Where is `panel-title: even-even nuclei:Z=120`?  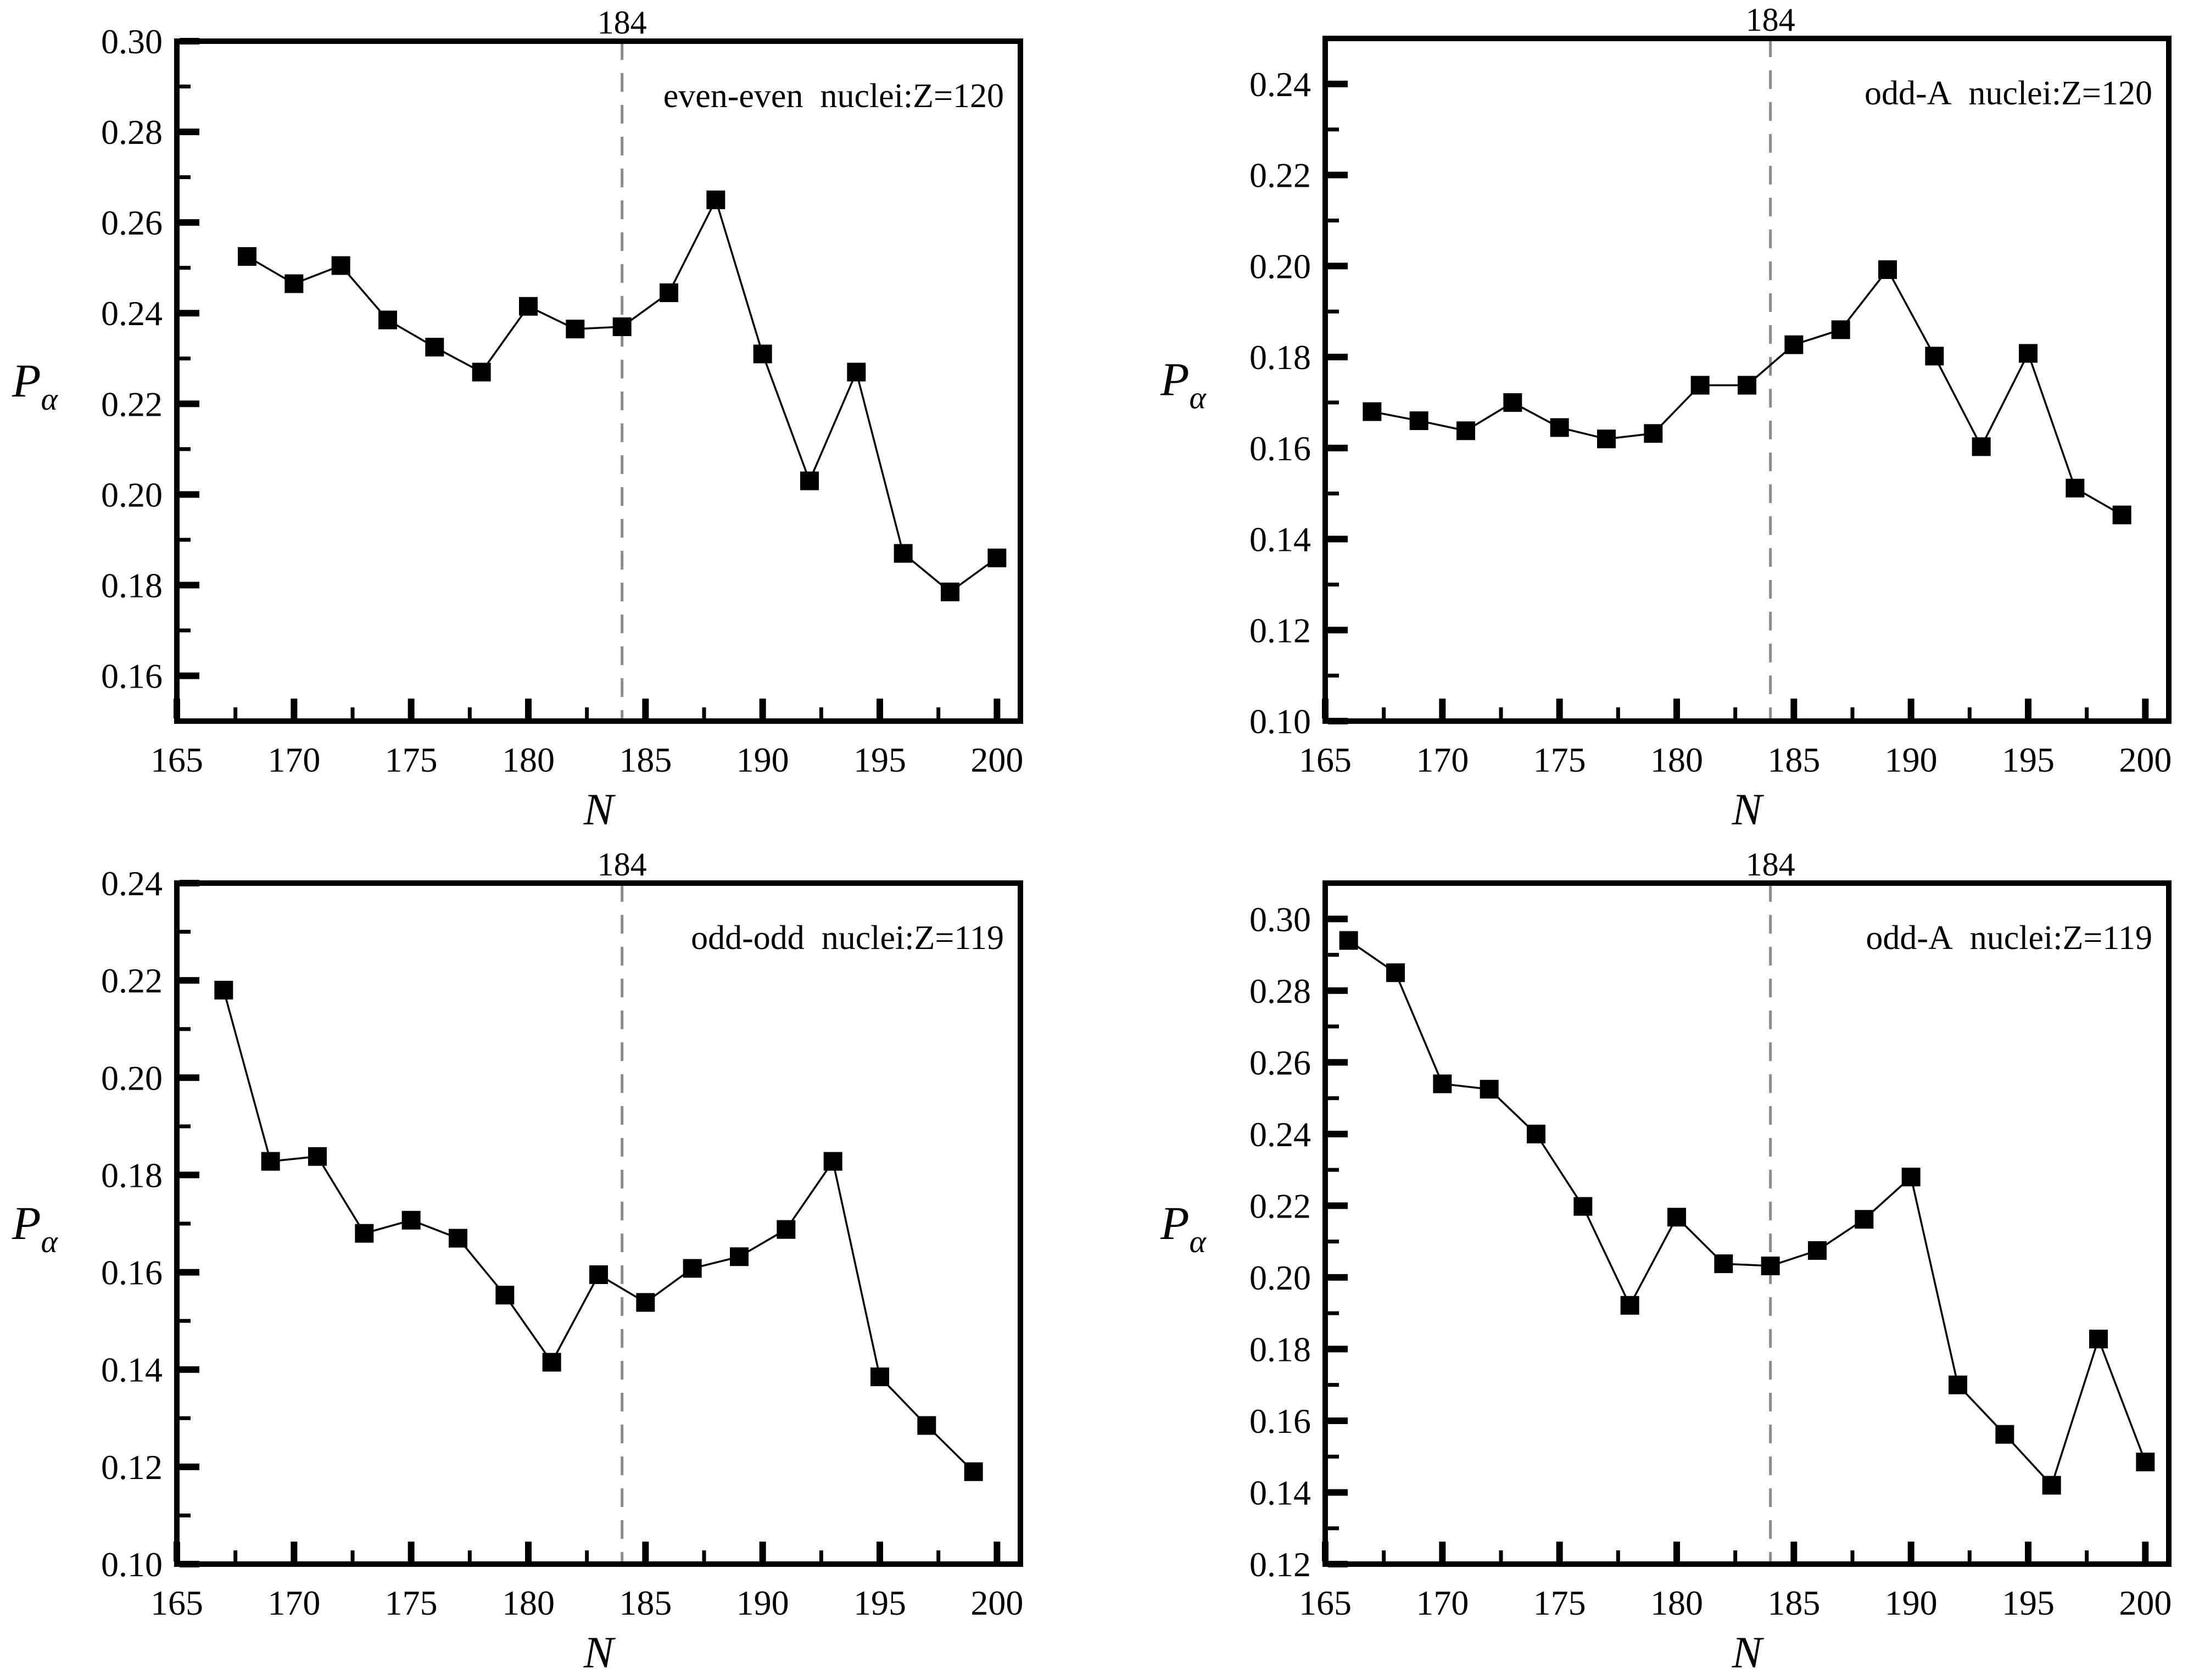
panel-title: even-even nuclei:Z=120 is located at coordinates (833, 96).